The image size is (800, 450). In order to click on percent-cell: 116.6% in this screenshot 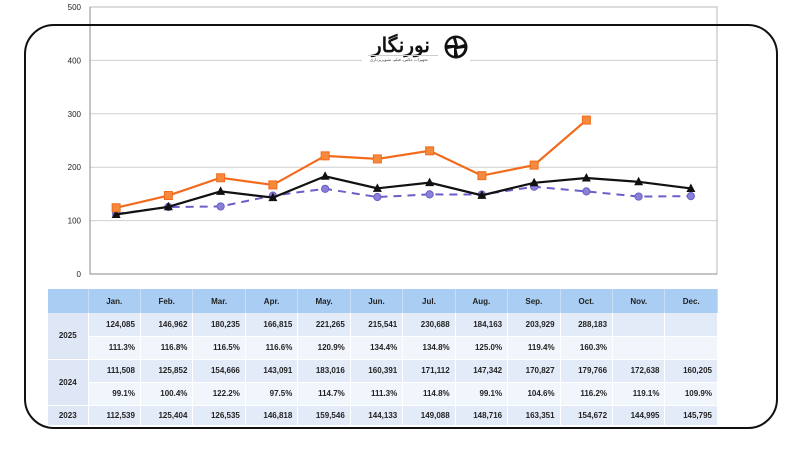, I will do `click(272, 348)`.